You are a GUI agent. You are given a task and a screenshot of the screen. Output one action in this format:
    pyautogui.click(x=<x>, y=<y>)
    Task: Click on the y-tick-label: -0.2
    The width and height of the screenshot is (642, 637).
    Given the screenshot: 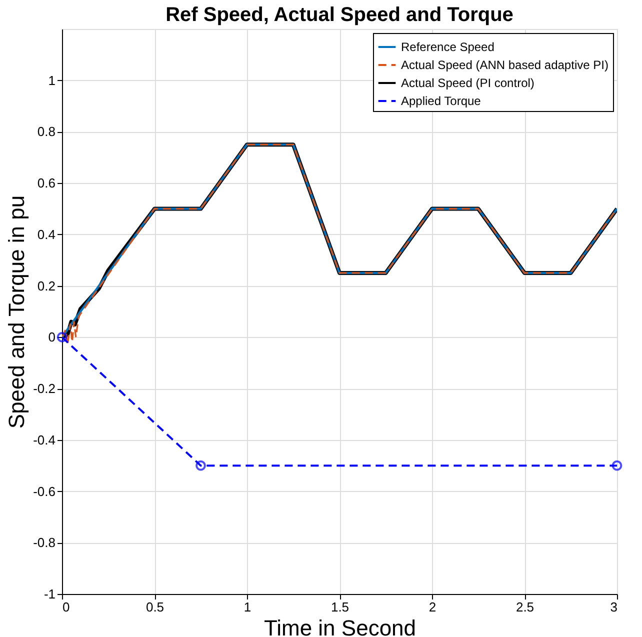 What is the action you would take?
    pyautogui.click(x=44, y=388)
    